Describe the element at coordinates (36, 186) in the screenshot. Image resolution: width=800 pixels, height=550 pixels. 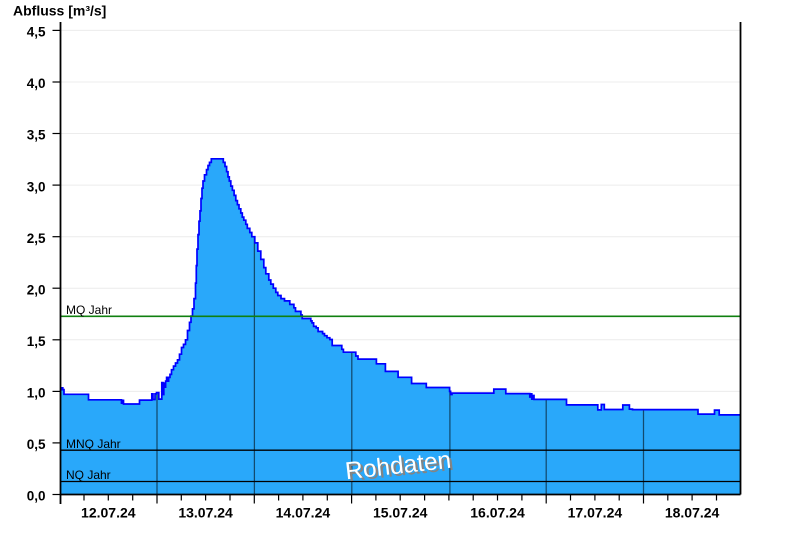
I see `svg-text: 3,0` at that location.